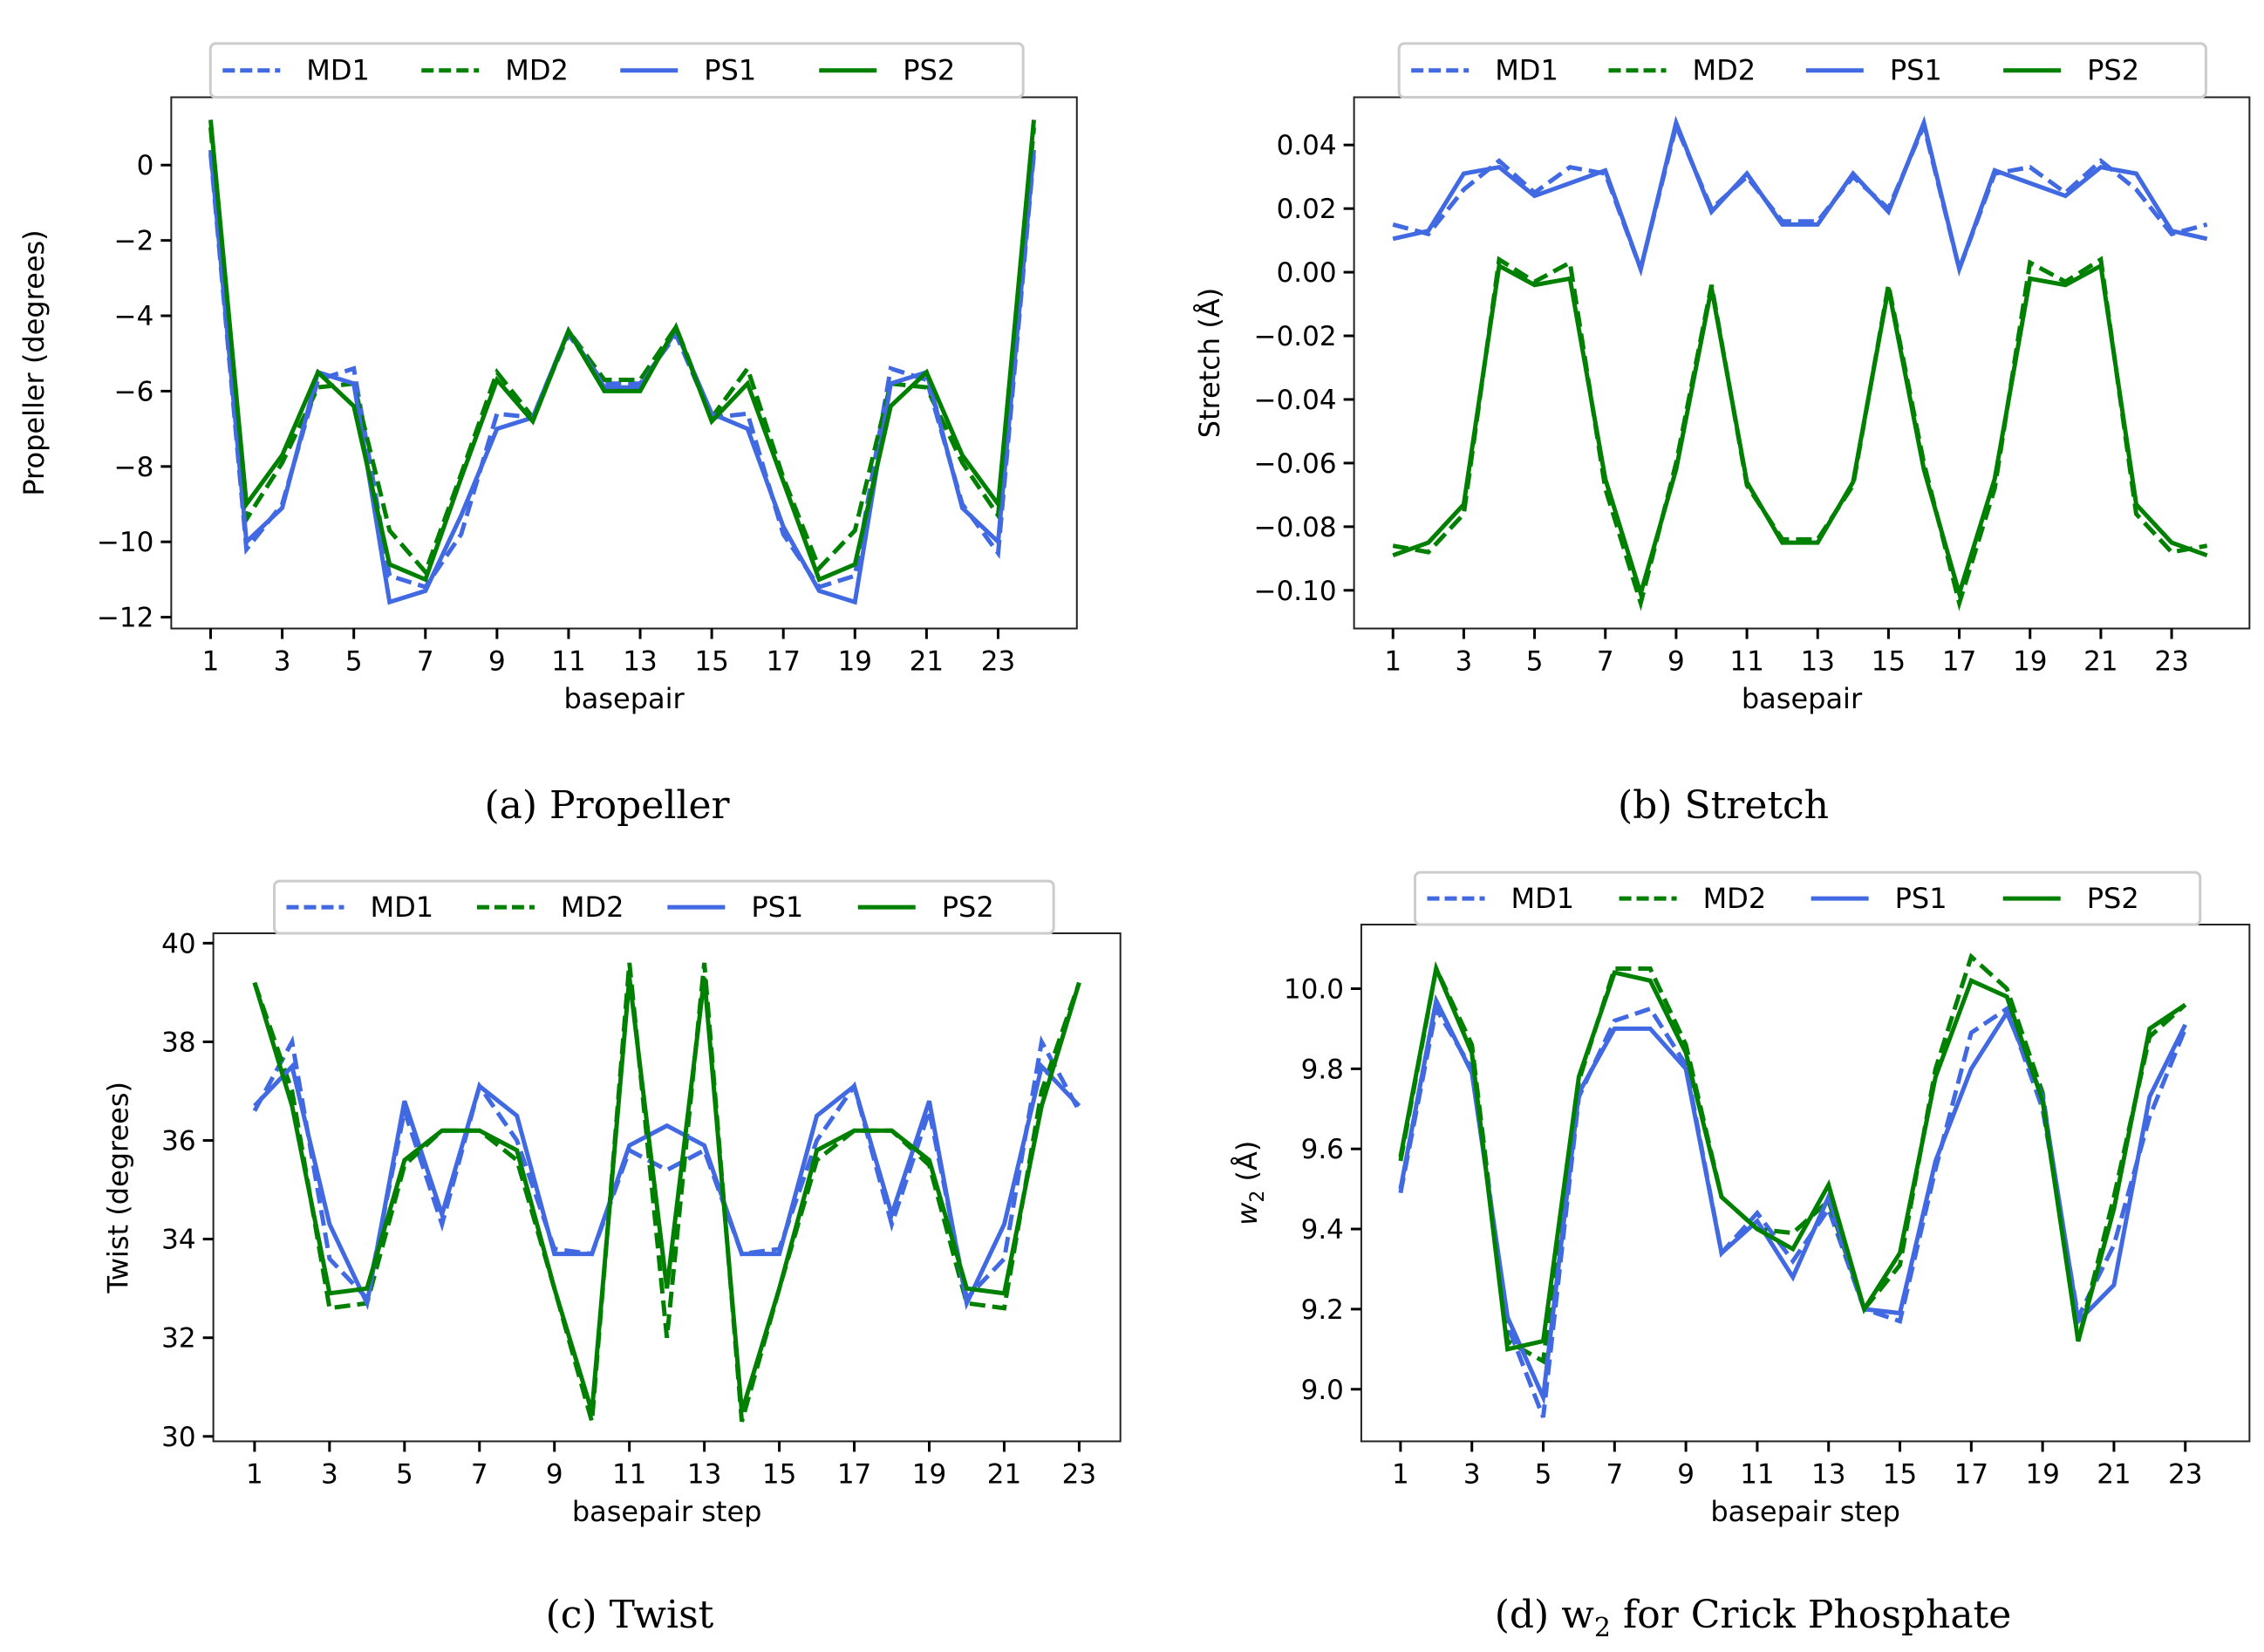 This screenshot has height=1652, width=2264. What do you see at coordinates (134, 468) in the screenshot?
I see `y-tick-label: −8` at bounding box center [134, 468].